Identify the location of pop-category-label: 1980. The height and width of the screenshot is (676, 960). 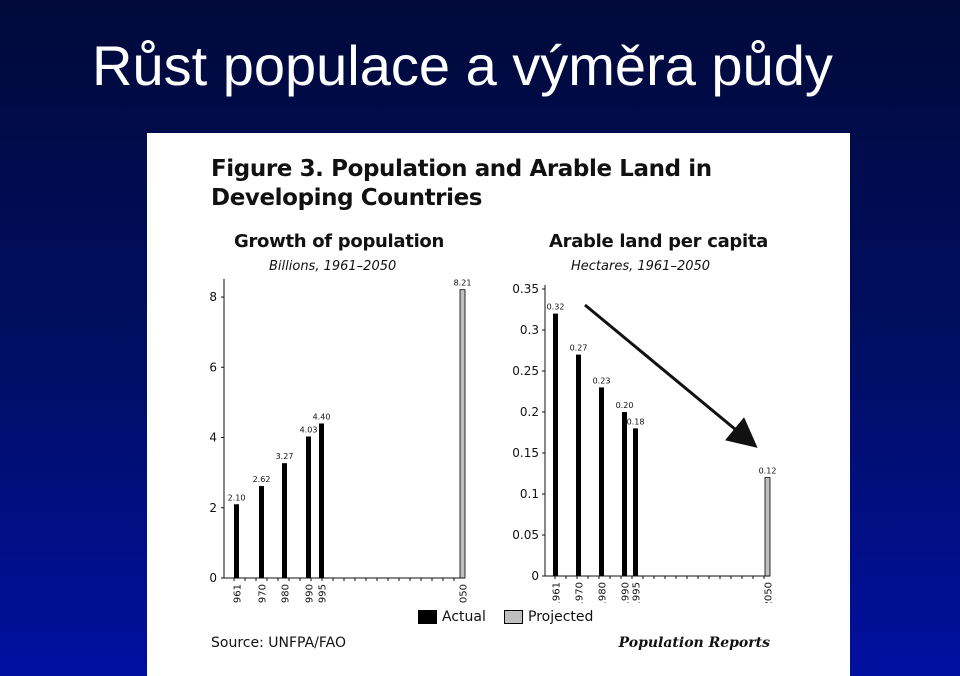
(286, 593).